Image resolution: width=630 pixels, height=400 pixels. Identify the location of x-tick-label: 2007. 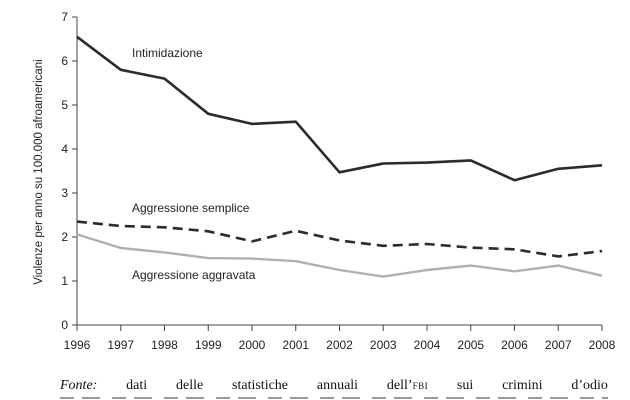
(558, 345).